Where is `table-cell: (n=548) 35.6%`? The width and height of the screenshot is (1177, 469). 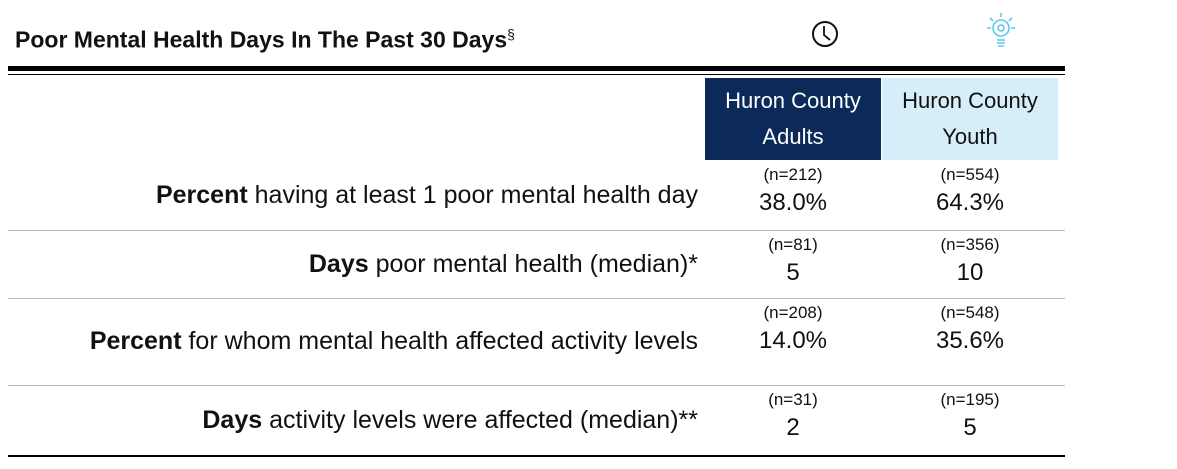 table-cell: (n=548) 35.6% is located at coordinates (970, 330).